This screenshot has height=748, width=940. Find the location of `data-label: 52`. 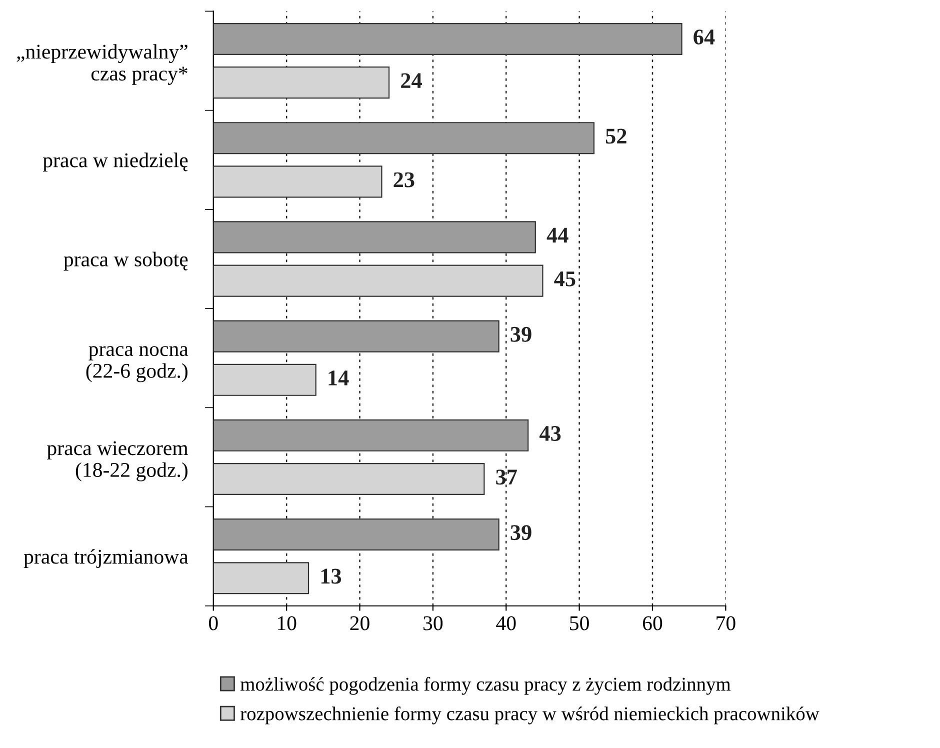

data-label: 52 is located at coordinates (616, 136).